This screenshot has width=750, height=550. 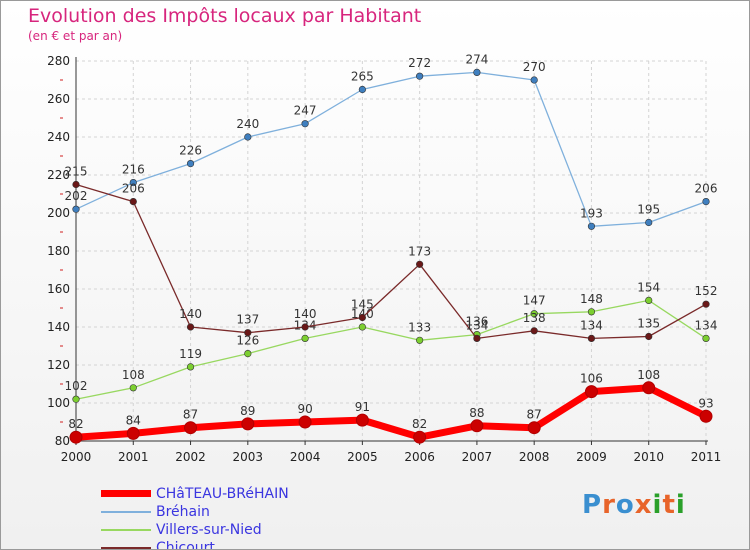 I want to click on logo-letter: r, so click(x=609, y=505).